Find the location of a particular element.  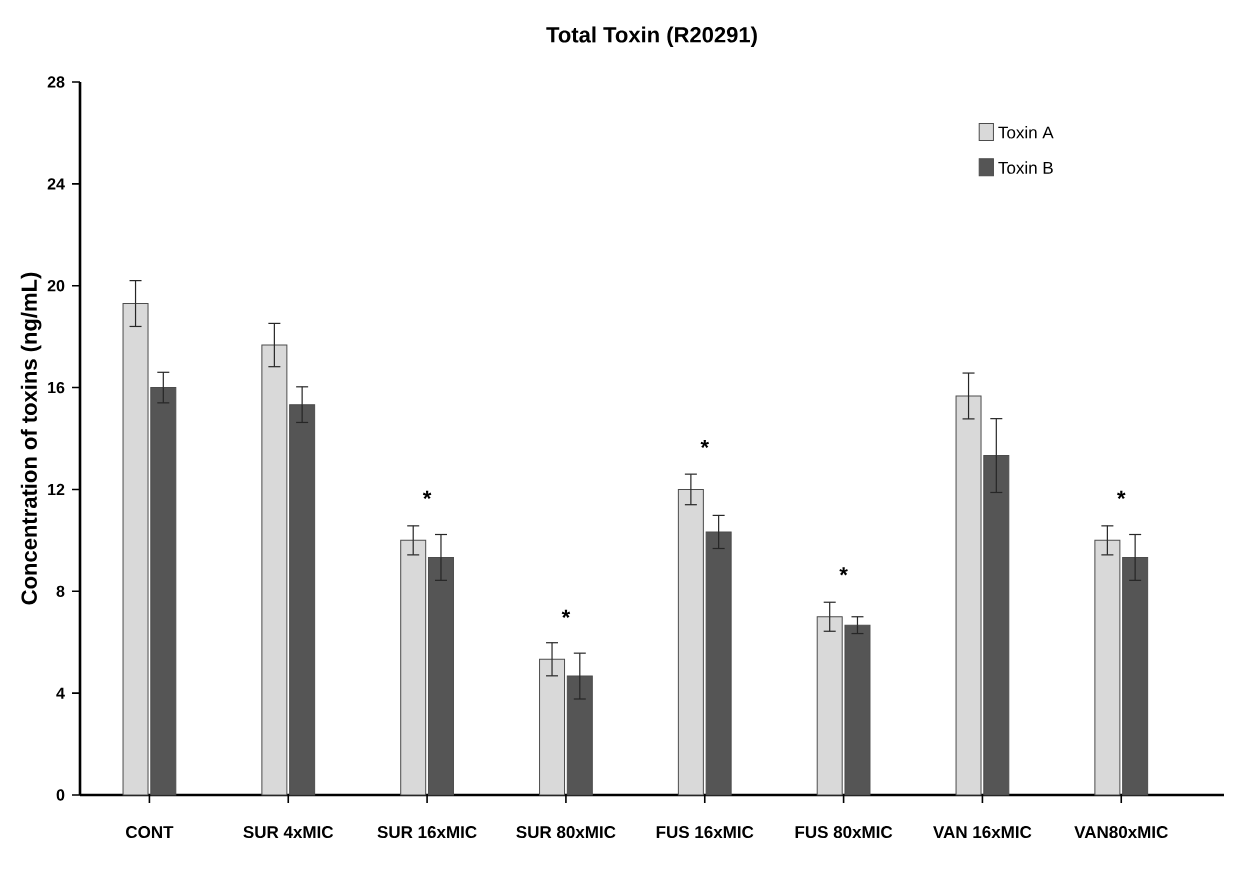

legend-label: Toxin B is located at coordinates (1025, 167).